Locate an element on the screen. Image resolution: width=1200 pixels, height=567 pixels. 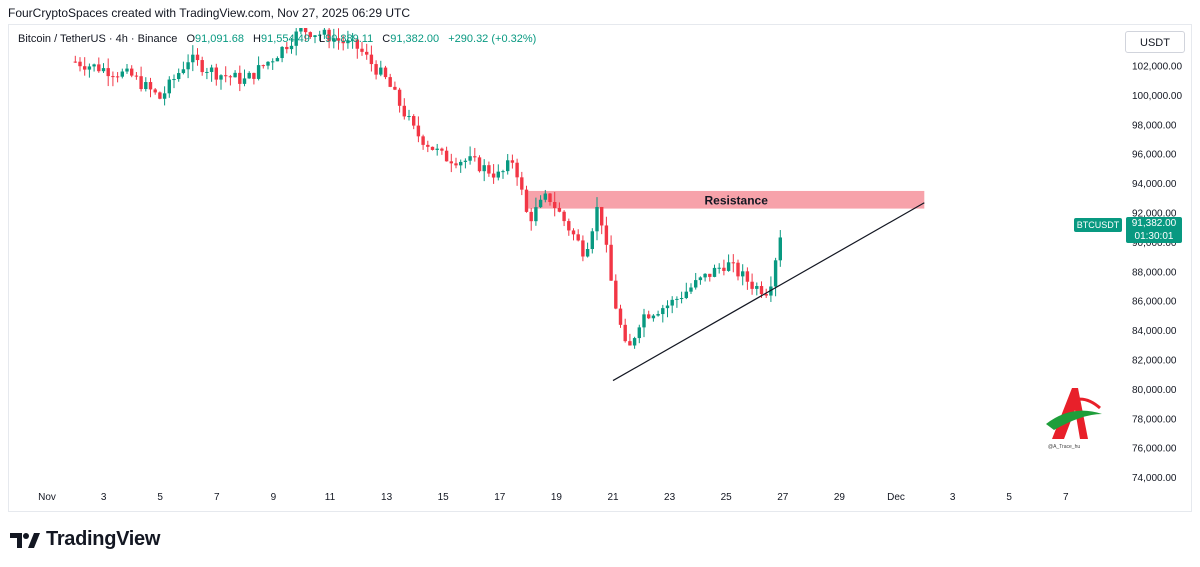
tradingview-brand: TradingView is located at coordinates (85, 539).